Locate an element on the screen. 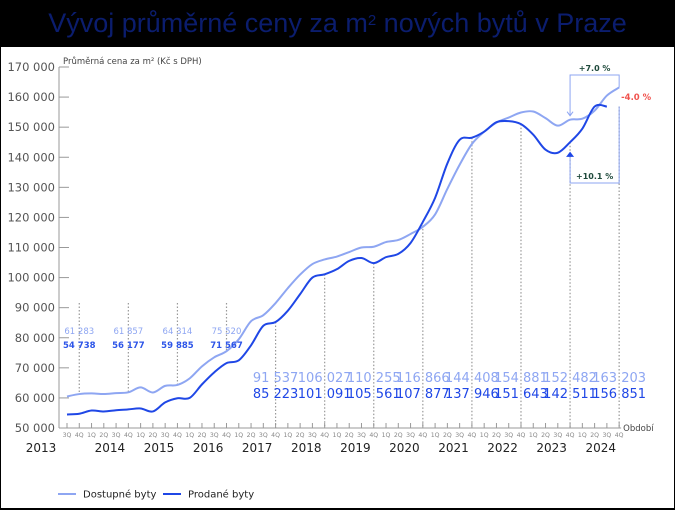  value-label-available: 64 314 is located at coordinates (178, 332).